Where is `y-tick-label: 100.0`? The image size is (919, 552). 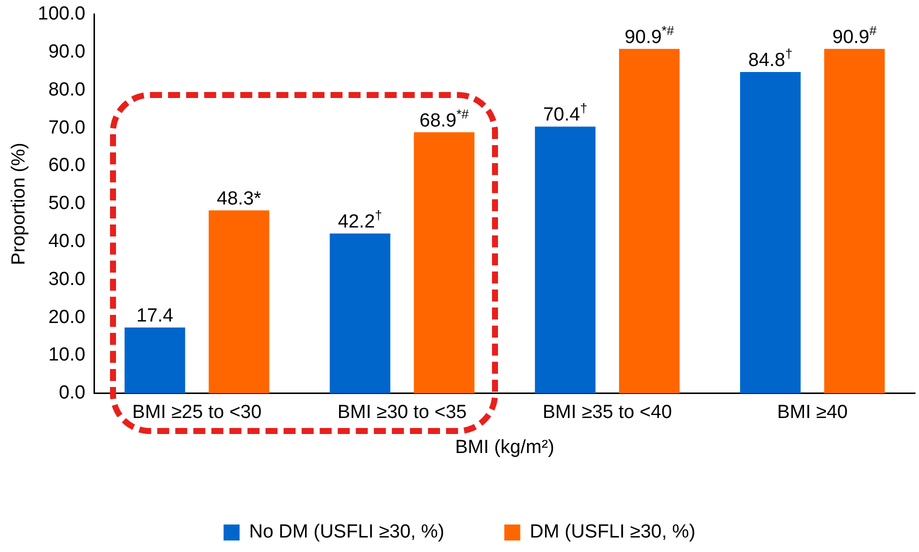
y-tick-label: 100.0 is located at coordinates (62, 14).